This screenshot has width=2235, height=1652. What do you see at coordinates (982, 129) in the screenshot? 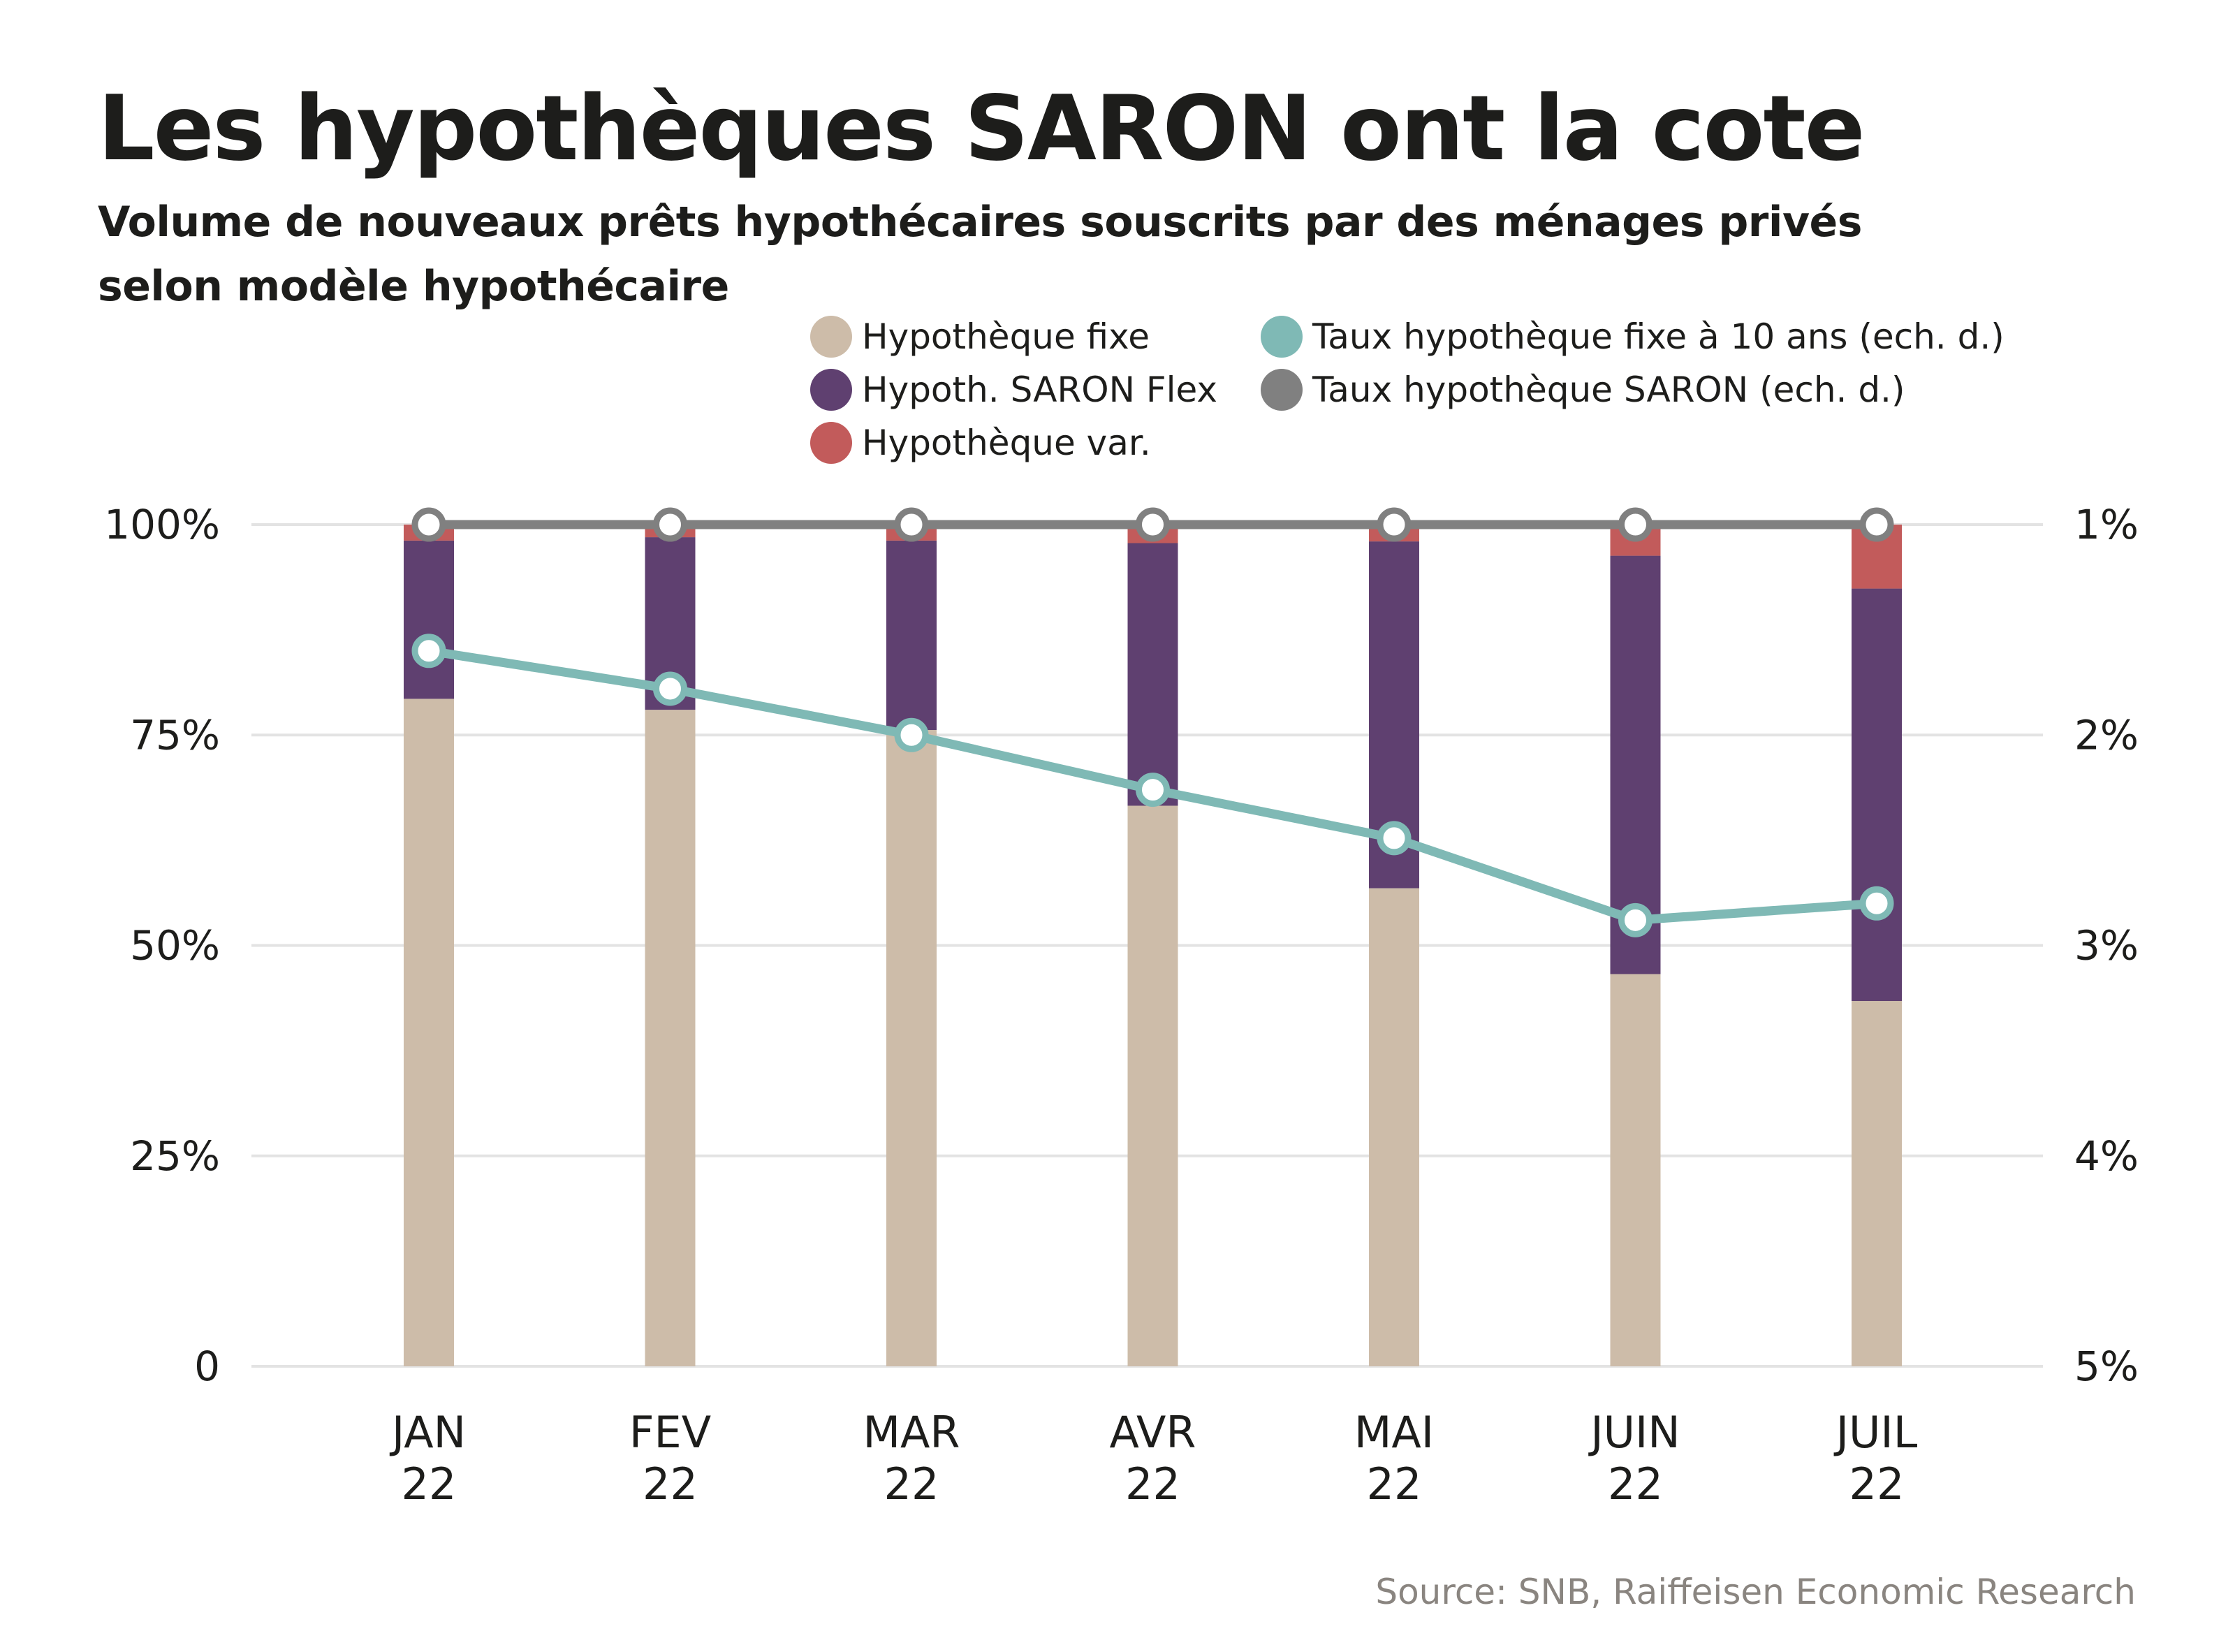
I see `chart-title: Les hypothèques SARON ont la cote` at bounding box center [982, 129].